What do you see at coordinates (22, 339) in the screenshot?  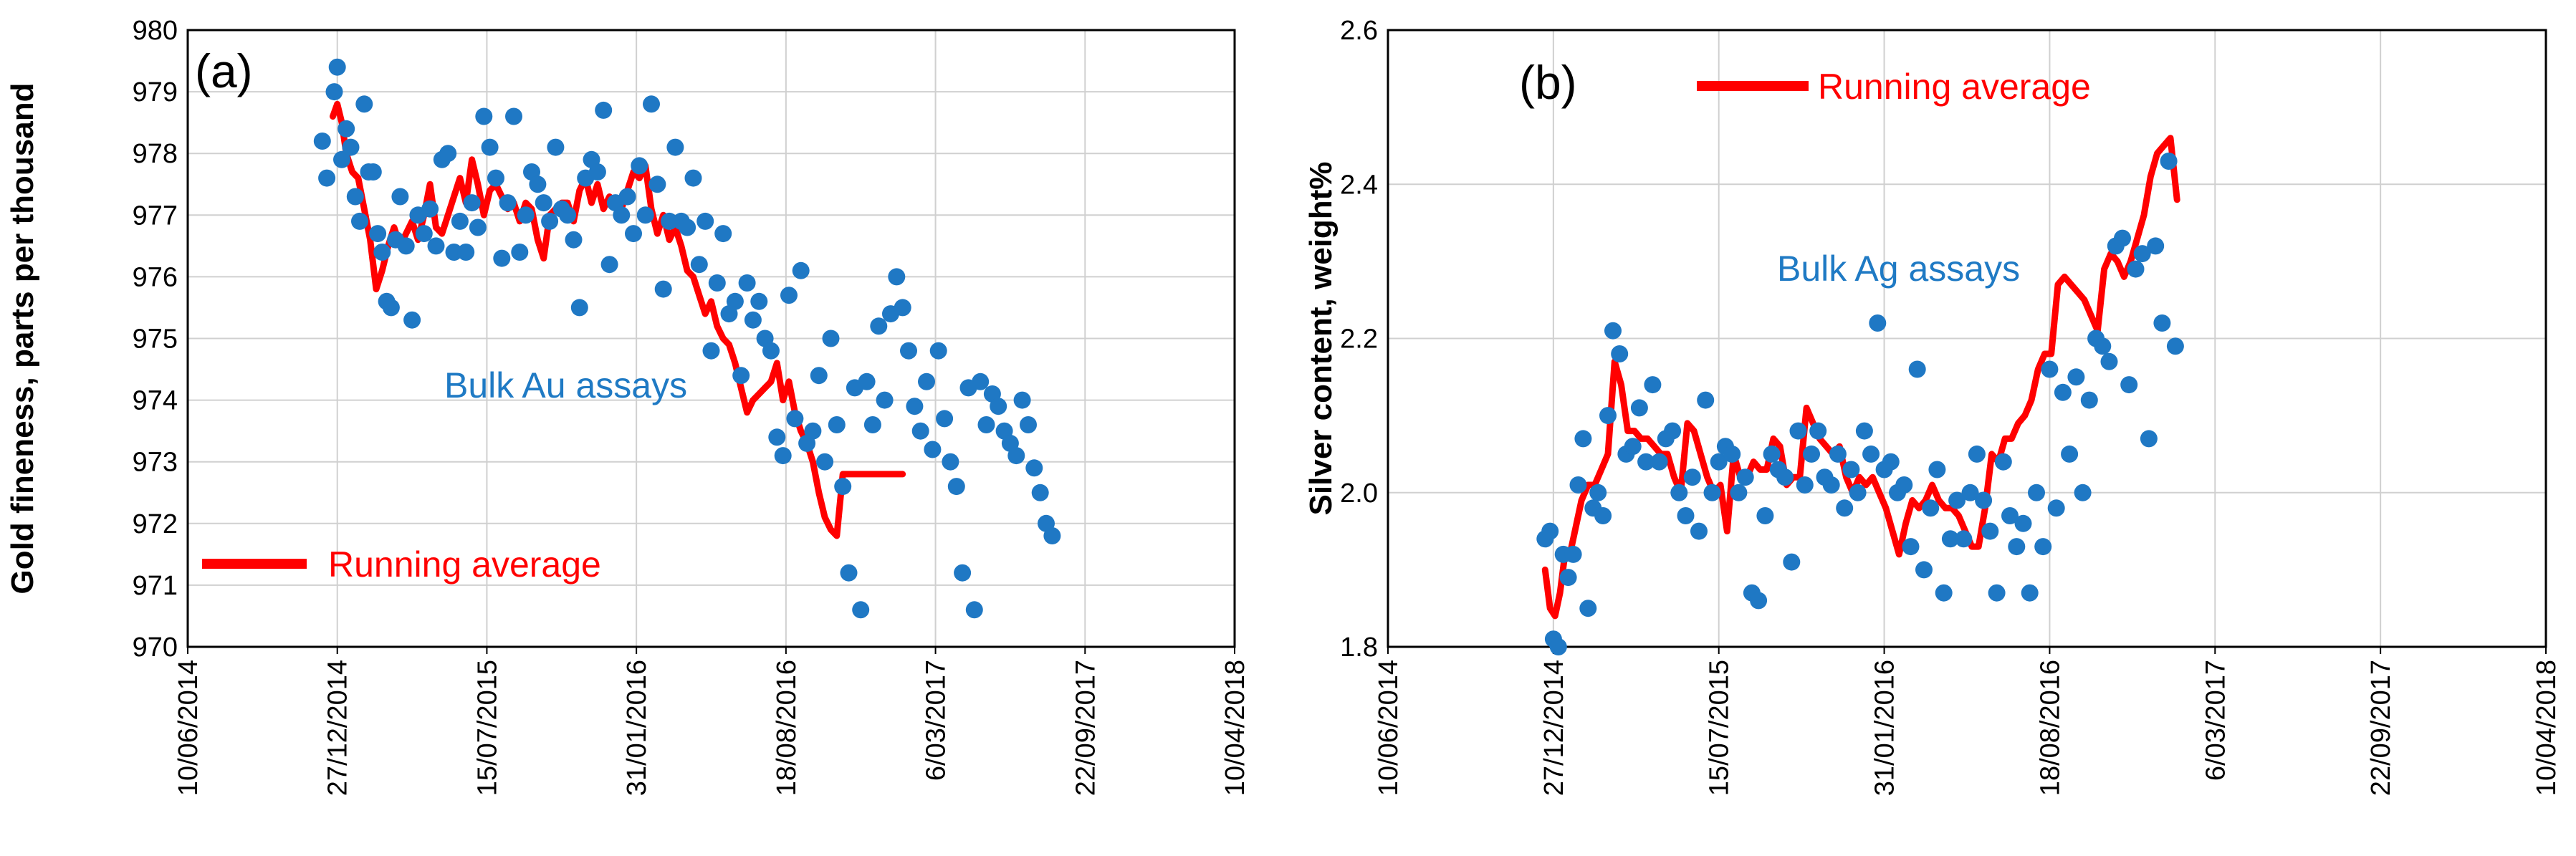 I see `y-axis-label: Gold fineness, parts per thousand` at bounding box center [22, 339].